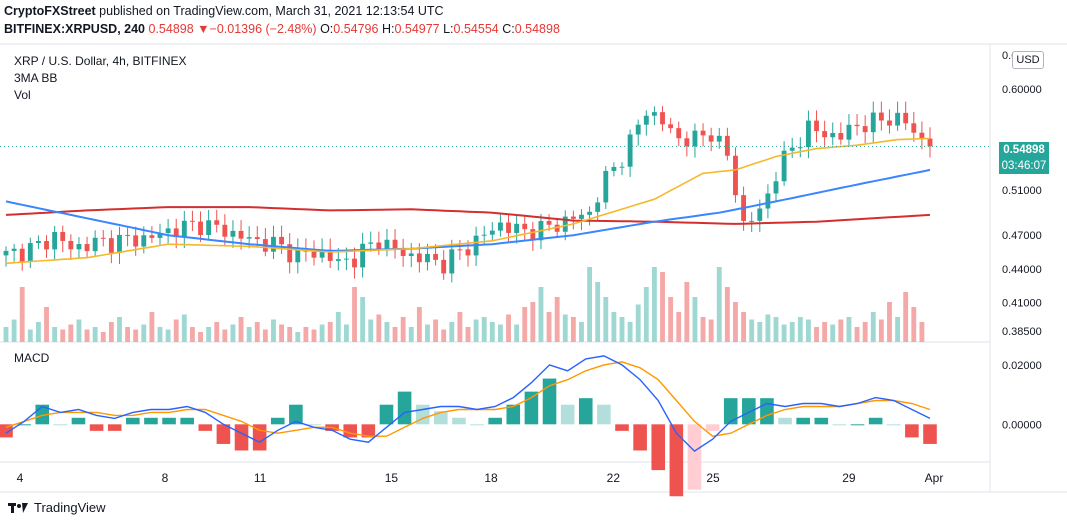 This screenshot has height=528, width=1067. I want to click on price-tick-label: 0.44000, so click(1022, 270).